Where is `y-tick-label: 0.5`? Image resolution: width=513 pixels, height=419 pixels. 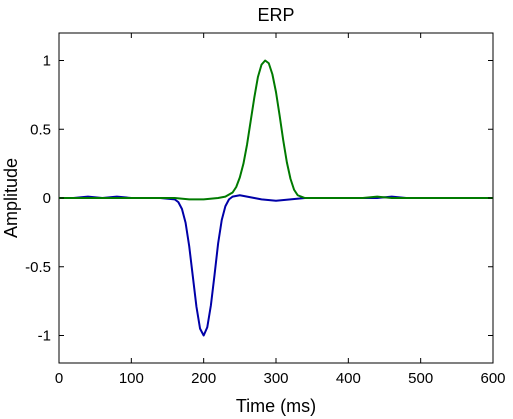
y-tick-label: 0.5 is located at coordinates (40, 129).